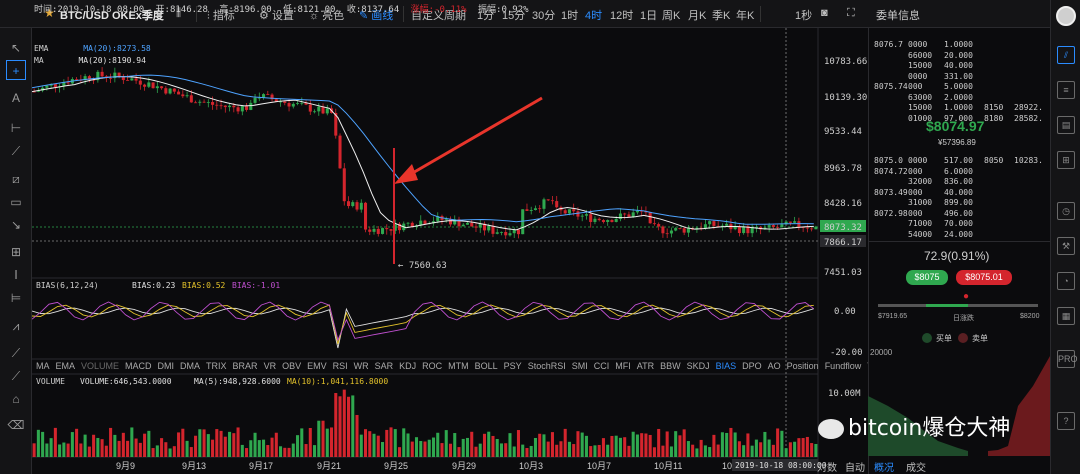 This screenshot has height=474, width=1080. I want to click on order-book-row: 8072.98 000 496.00, so click(923, 213).